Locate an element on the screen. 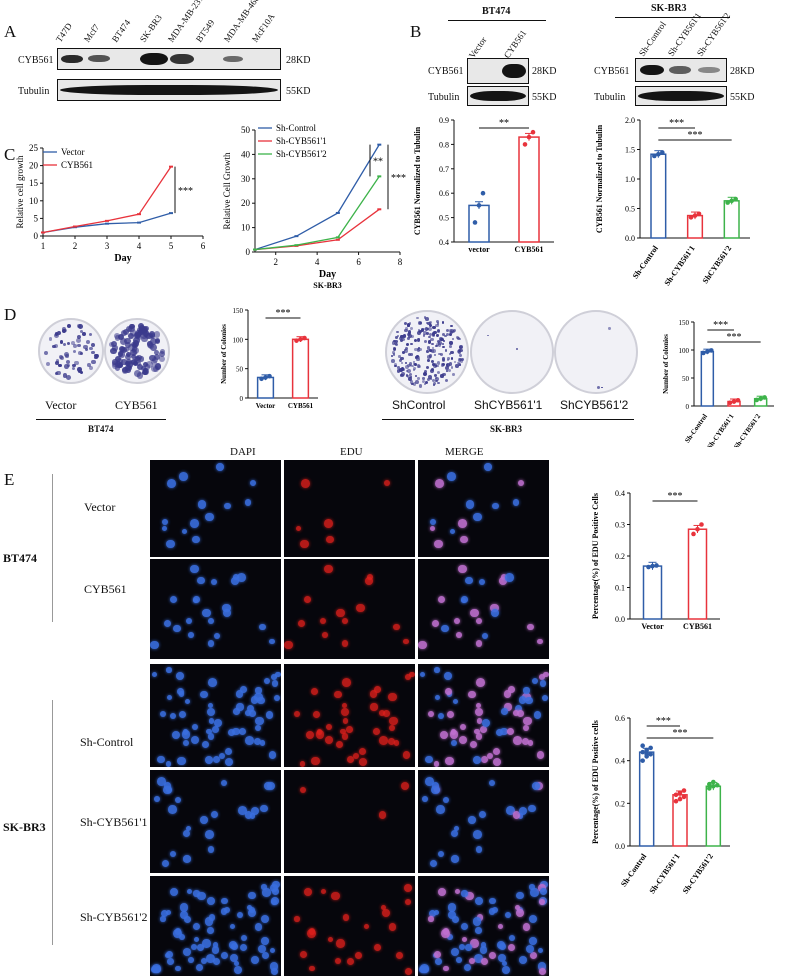 Image resolution: width=789 pixels, height=977 pixels. y-axis-label: Relative cell growth is located at coordinates (20, 191).